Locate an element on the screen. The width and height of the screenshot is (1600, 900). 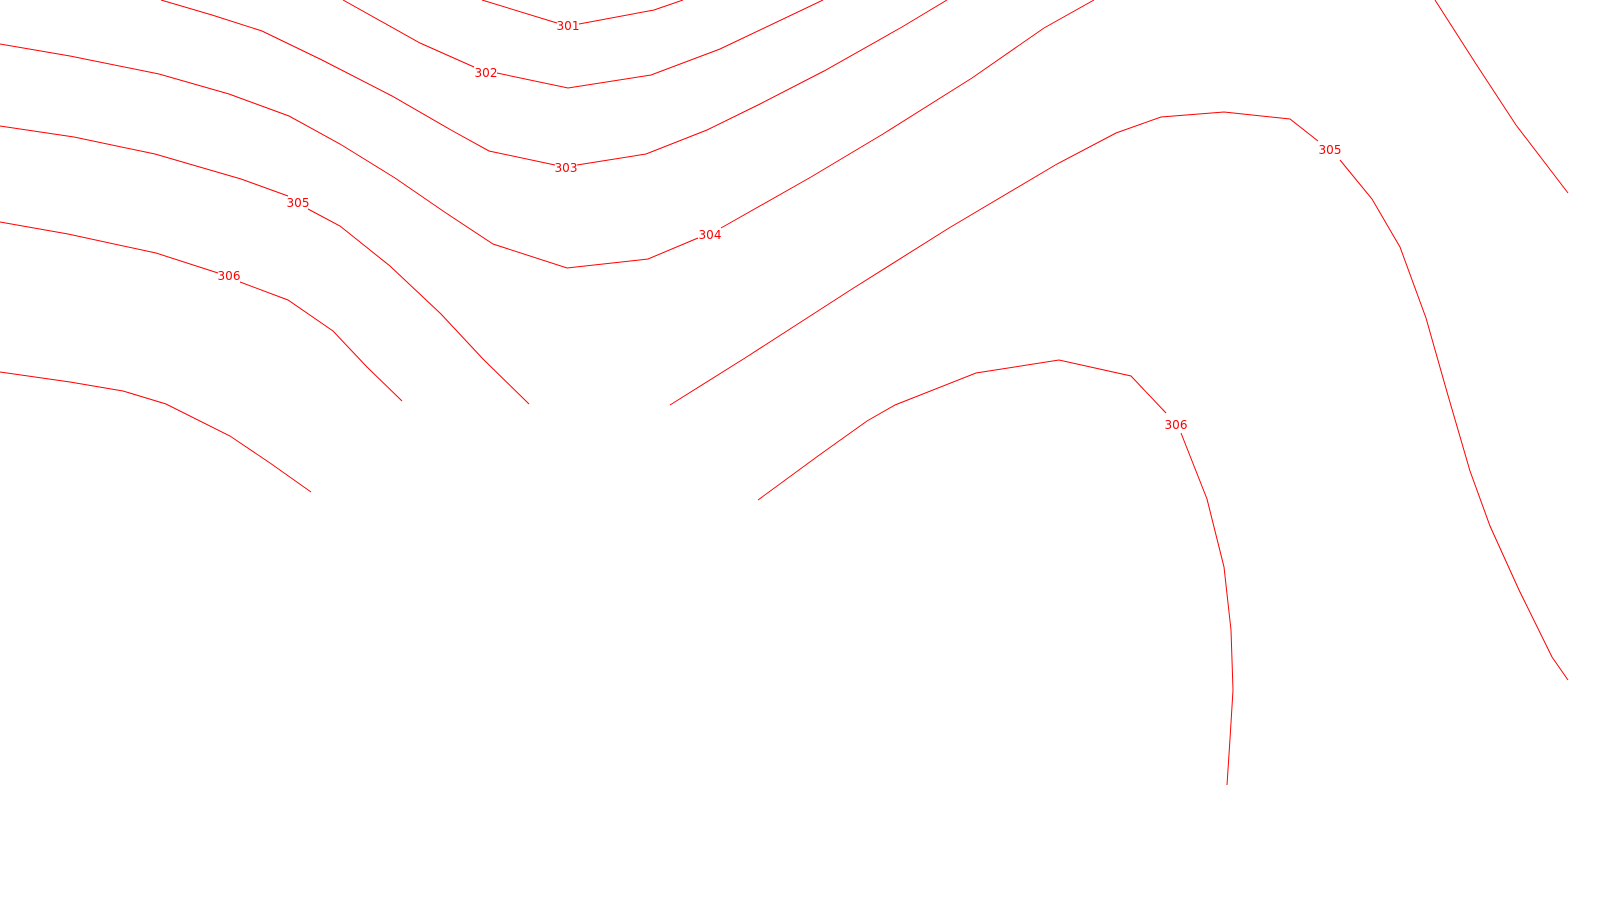
contour-label-303: 303 is located at coordinates (566, 168).